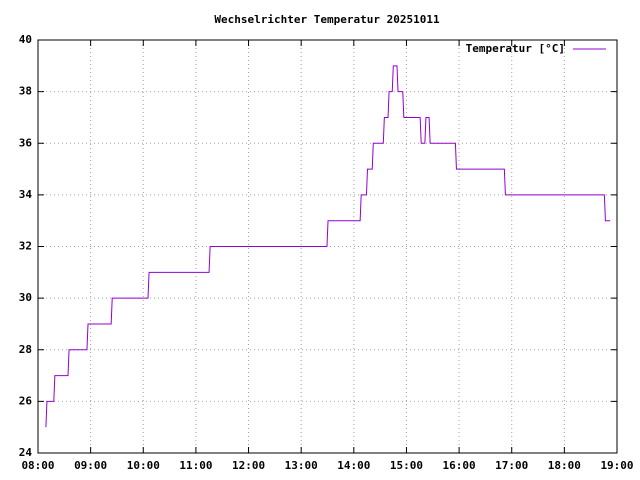 This screenshot has height=480, width=640. I want to click on x-tick-label: 19:00, so click(616, 465).